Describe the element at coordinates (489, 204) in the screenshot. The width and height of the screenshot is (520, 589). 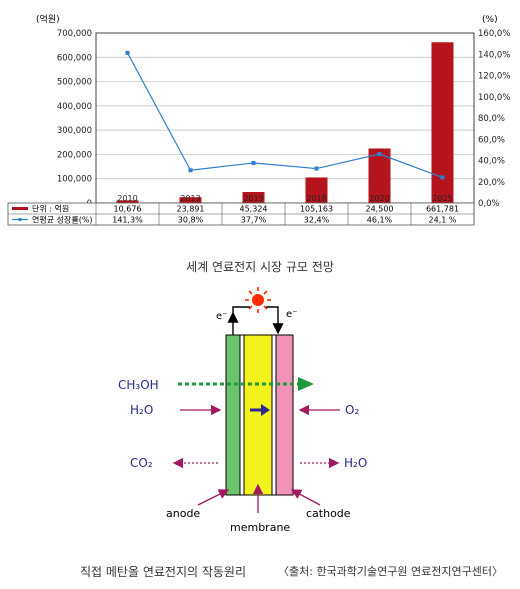
I see `right-axis-tick-label: 0,0%` at that location.